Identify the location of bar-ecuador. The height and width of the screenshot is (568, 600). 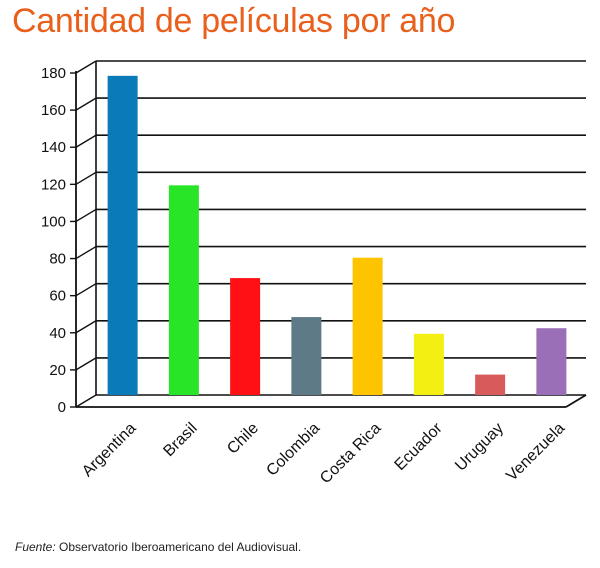
(428, 364).